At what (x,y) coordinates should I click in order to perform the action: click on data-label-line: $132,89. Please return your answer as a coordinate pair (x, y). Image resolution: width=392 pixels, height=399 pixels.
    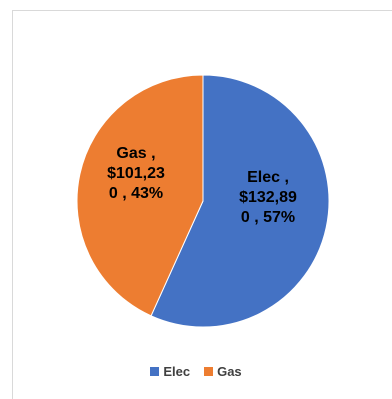
    Looking at the image, I should click on (268, 197).